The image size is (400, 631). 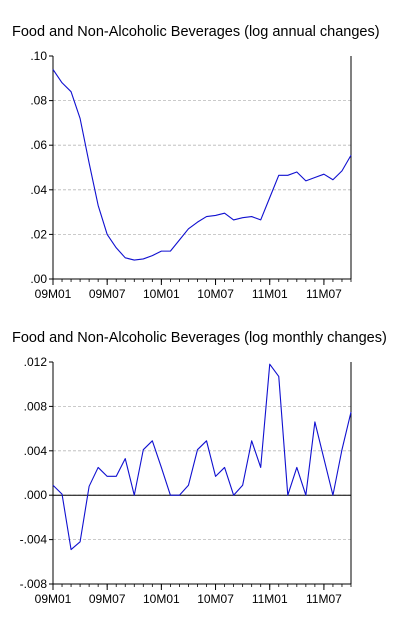 What do you see at coordinates (38, 101) in the screenshot?
I see `y-tick-label: .08` at bounding box center [38, 101].